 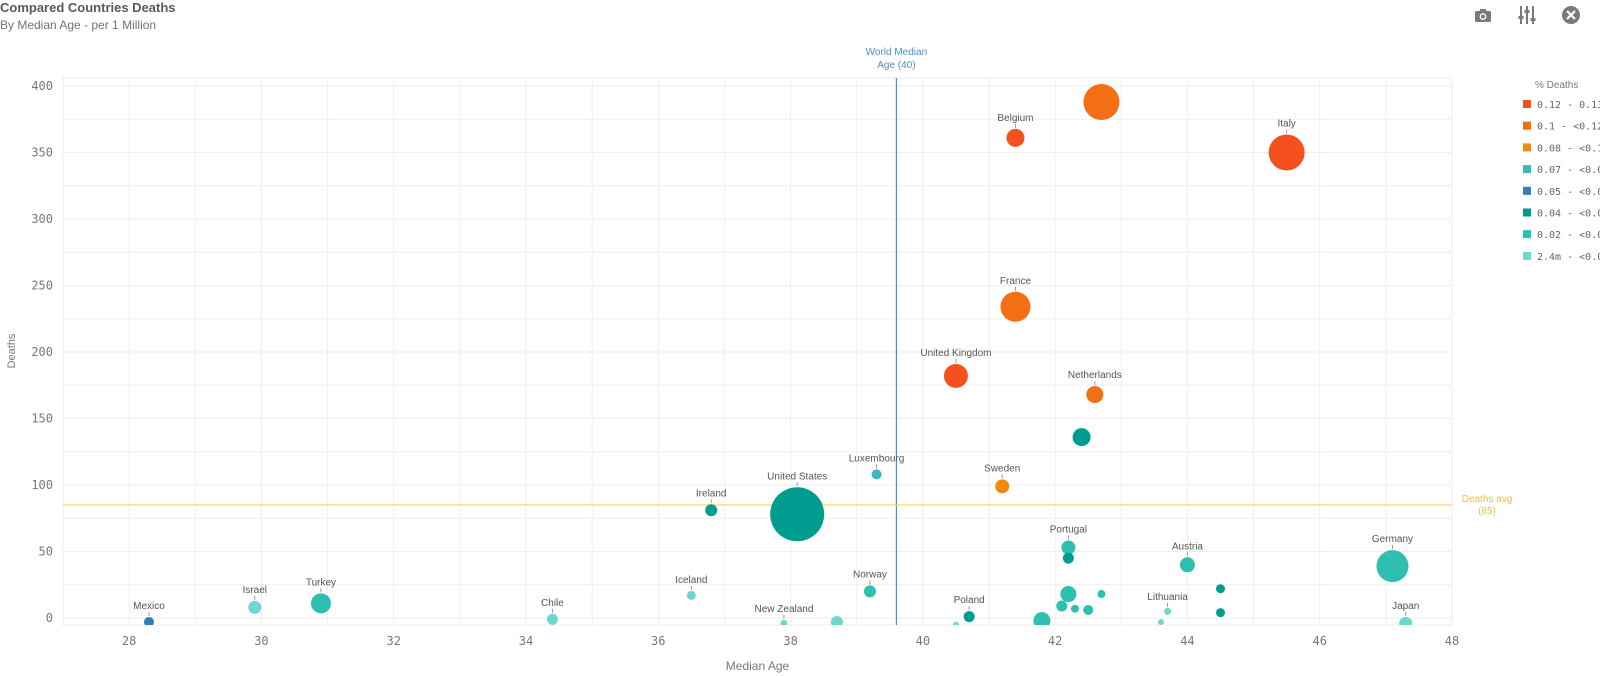 What do you see at coordinates (12, 350) in the screenshot?
I see `y-axis-title: Deaths` at bounding box center [12, 350].